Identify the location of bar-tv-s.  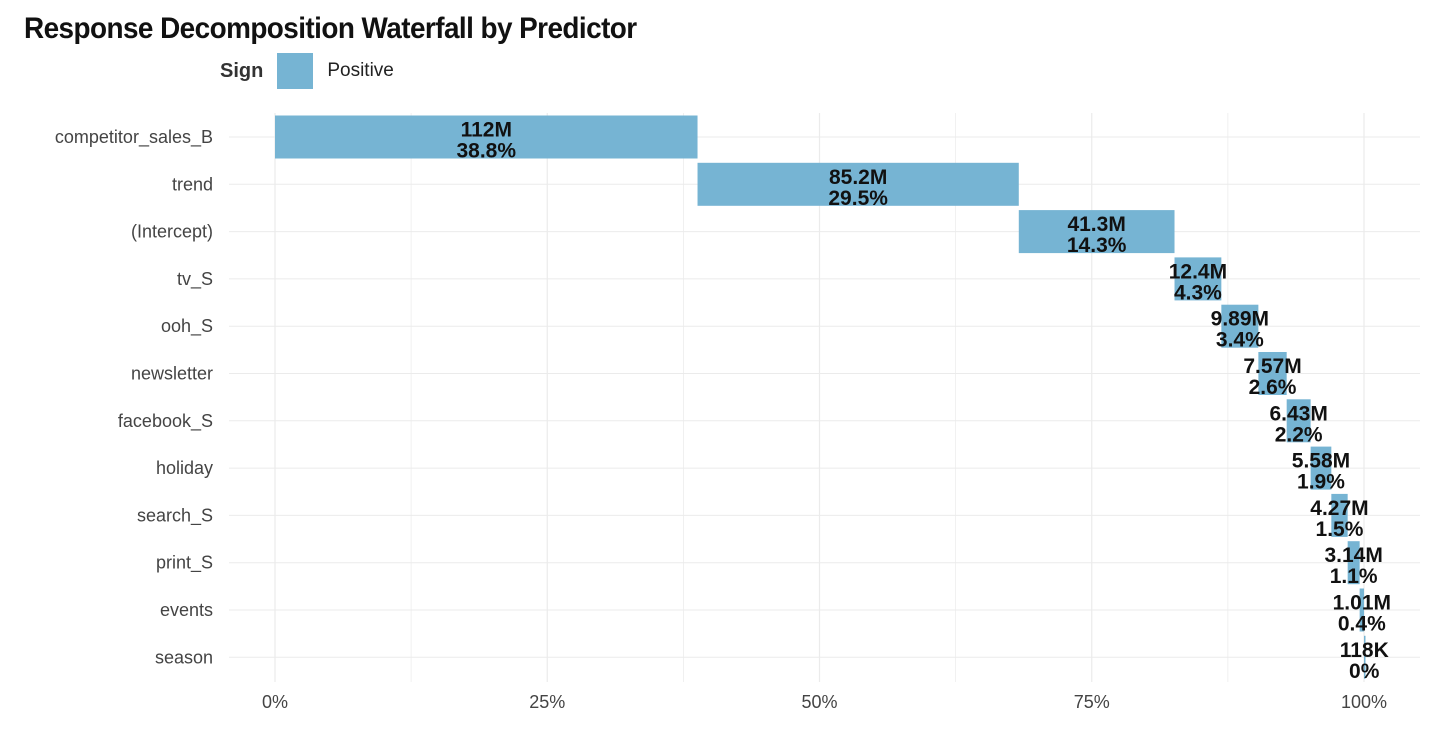
(1198, 279).